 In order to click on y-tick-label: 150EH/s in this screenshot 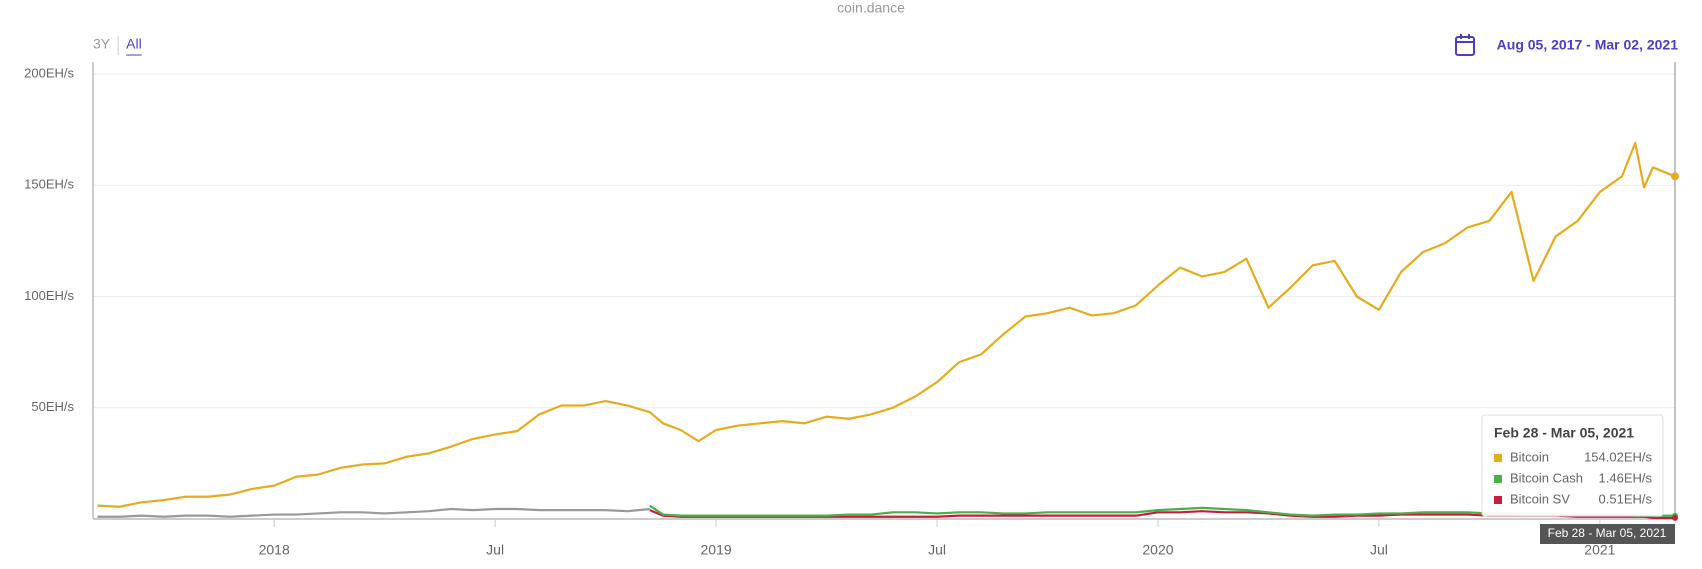, I will do `click(49, 184)`.